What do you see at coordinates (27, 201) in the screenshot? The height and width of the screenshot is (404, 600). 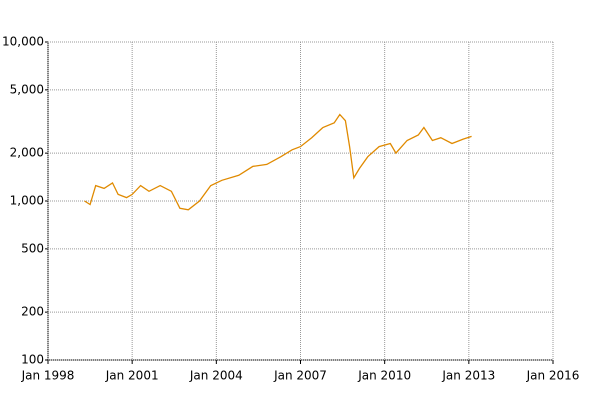 I see `y-tick-label: 1,000` at bounding box center [27, 201].